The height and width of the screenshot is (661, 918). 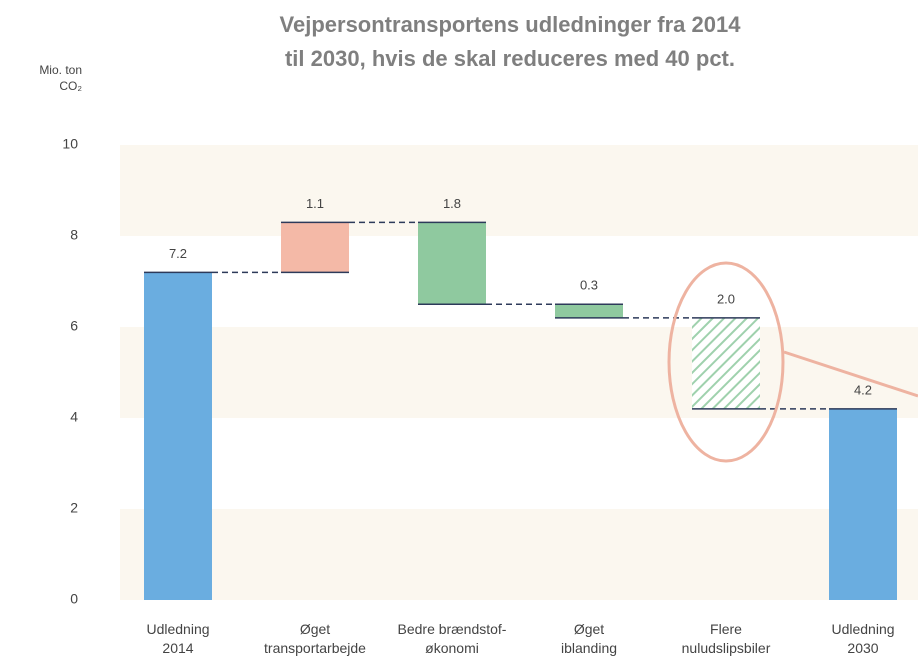 What do you see at coordinates (74, 235) in the screenshot?
I see `y-tick-label: 8` at bounding box center [74, 235].